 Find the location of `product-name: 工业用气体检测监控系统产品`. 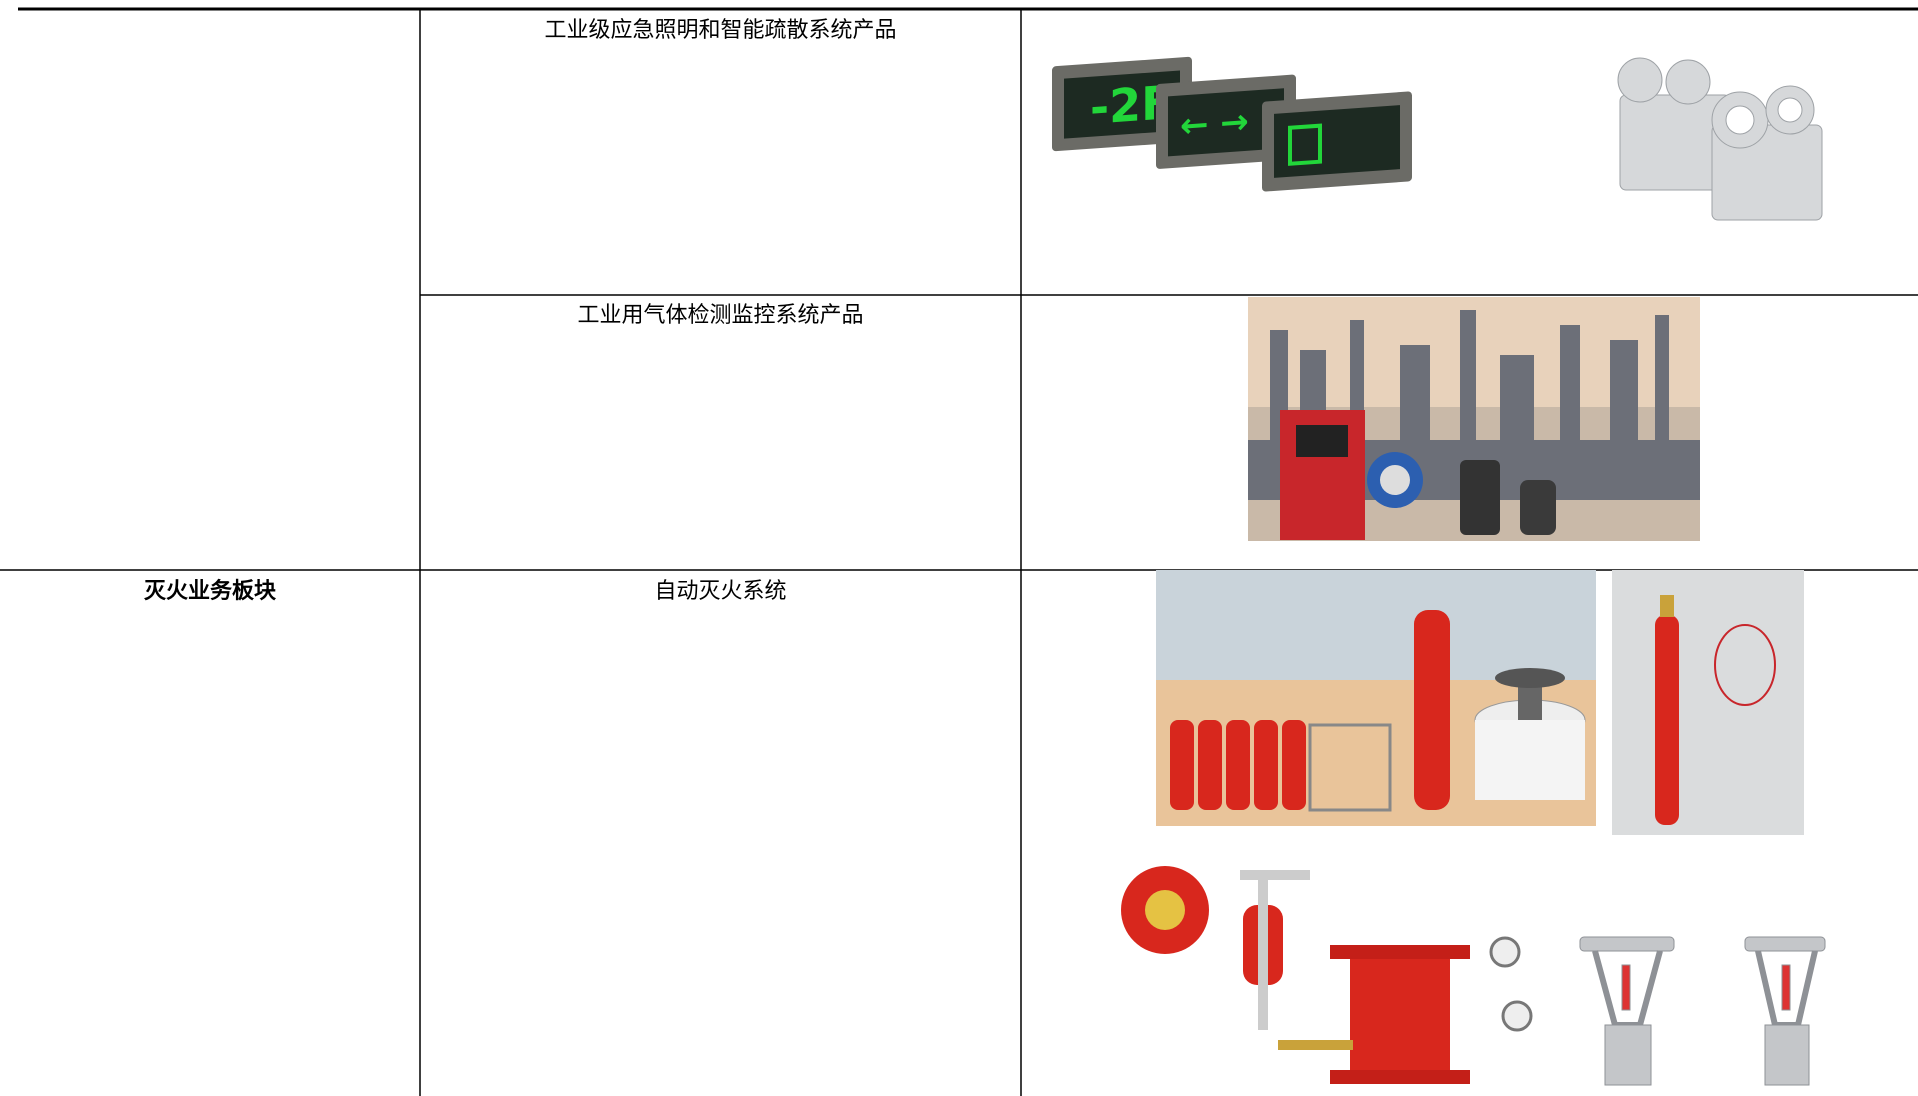

product-name: 工业用气体检测监控系统产品 is located at coordinates (720, 314).